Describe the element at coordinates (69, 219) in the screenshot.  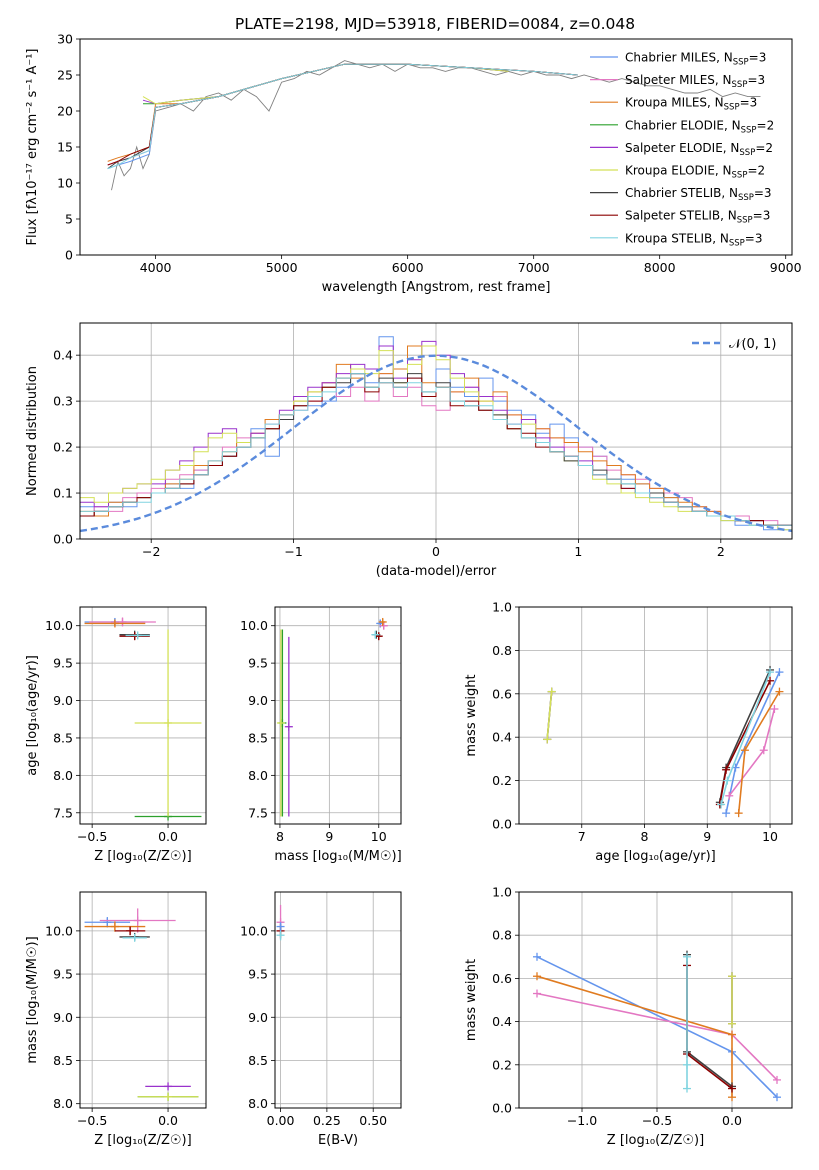
I see `y-tick-label: 5` at that location.